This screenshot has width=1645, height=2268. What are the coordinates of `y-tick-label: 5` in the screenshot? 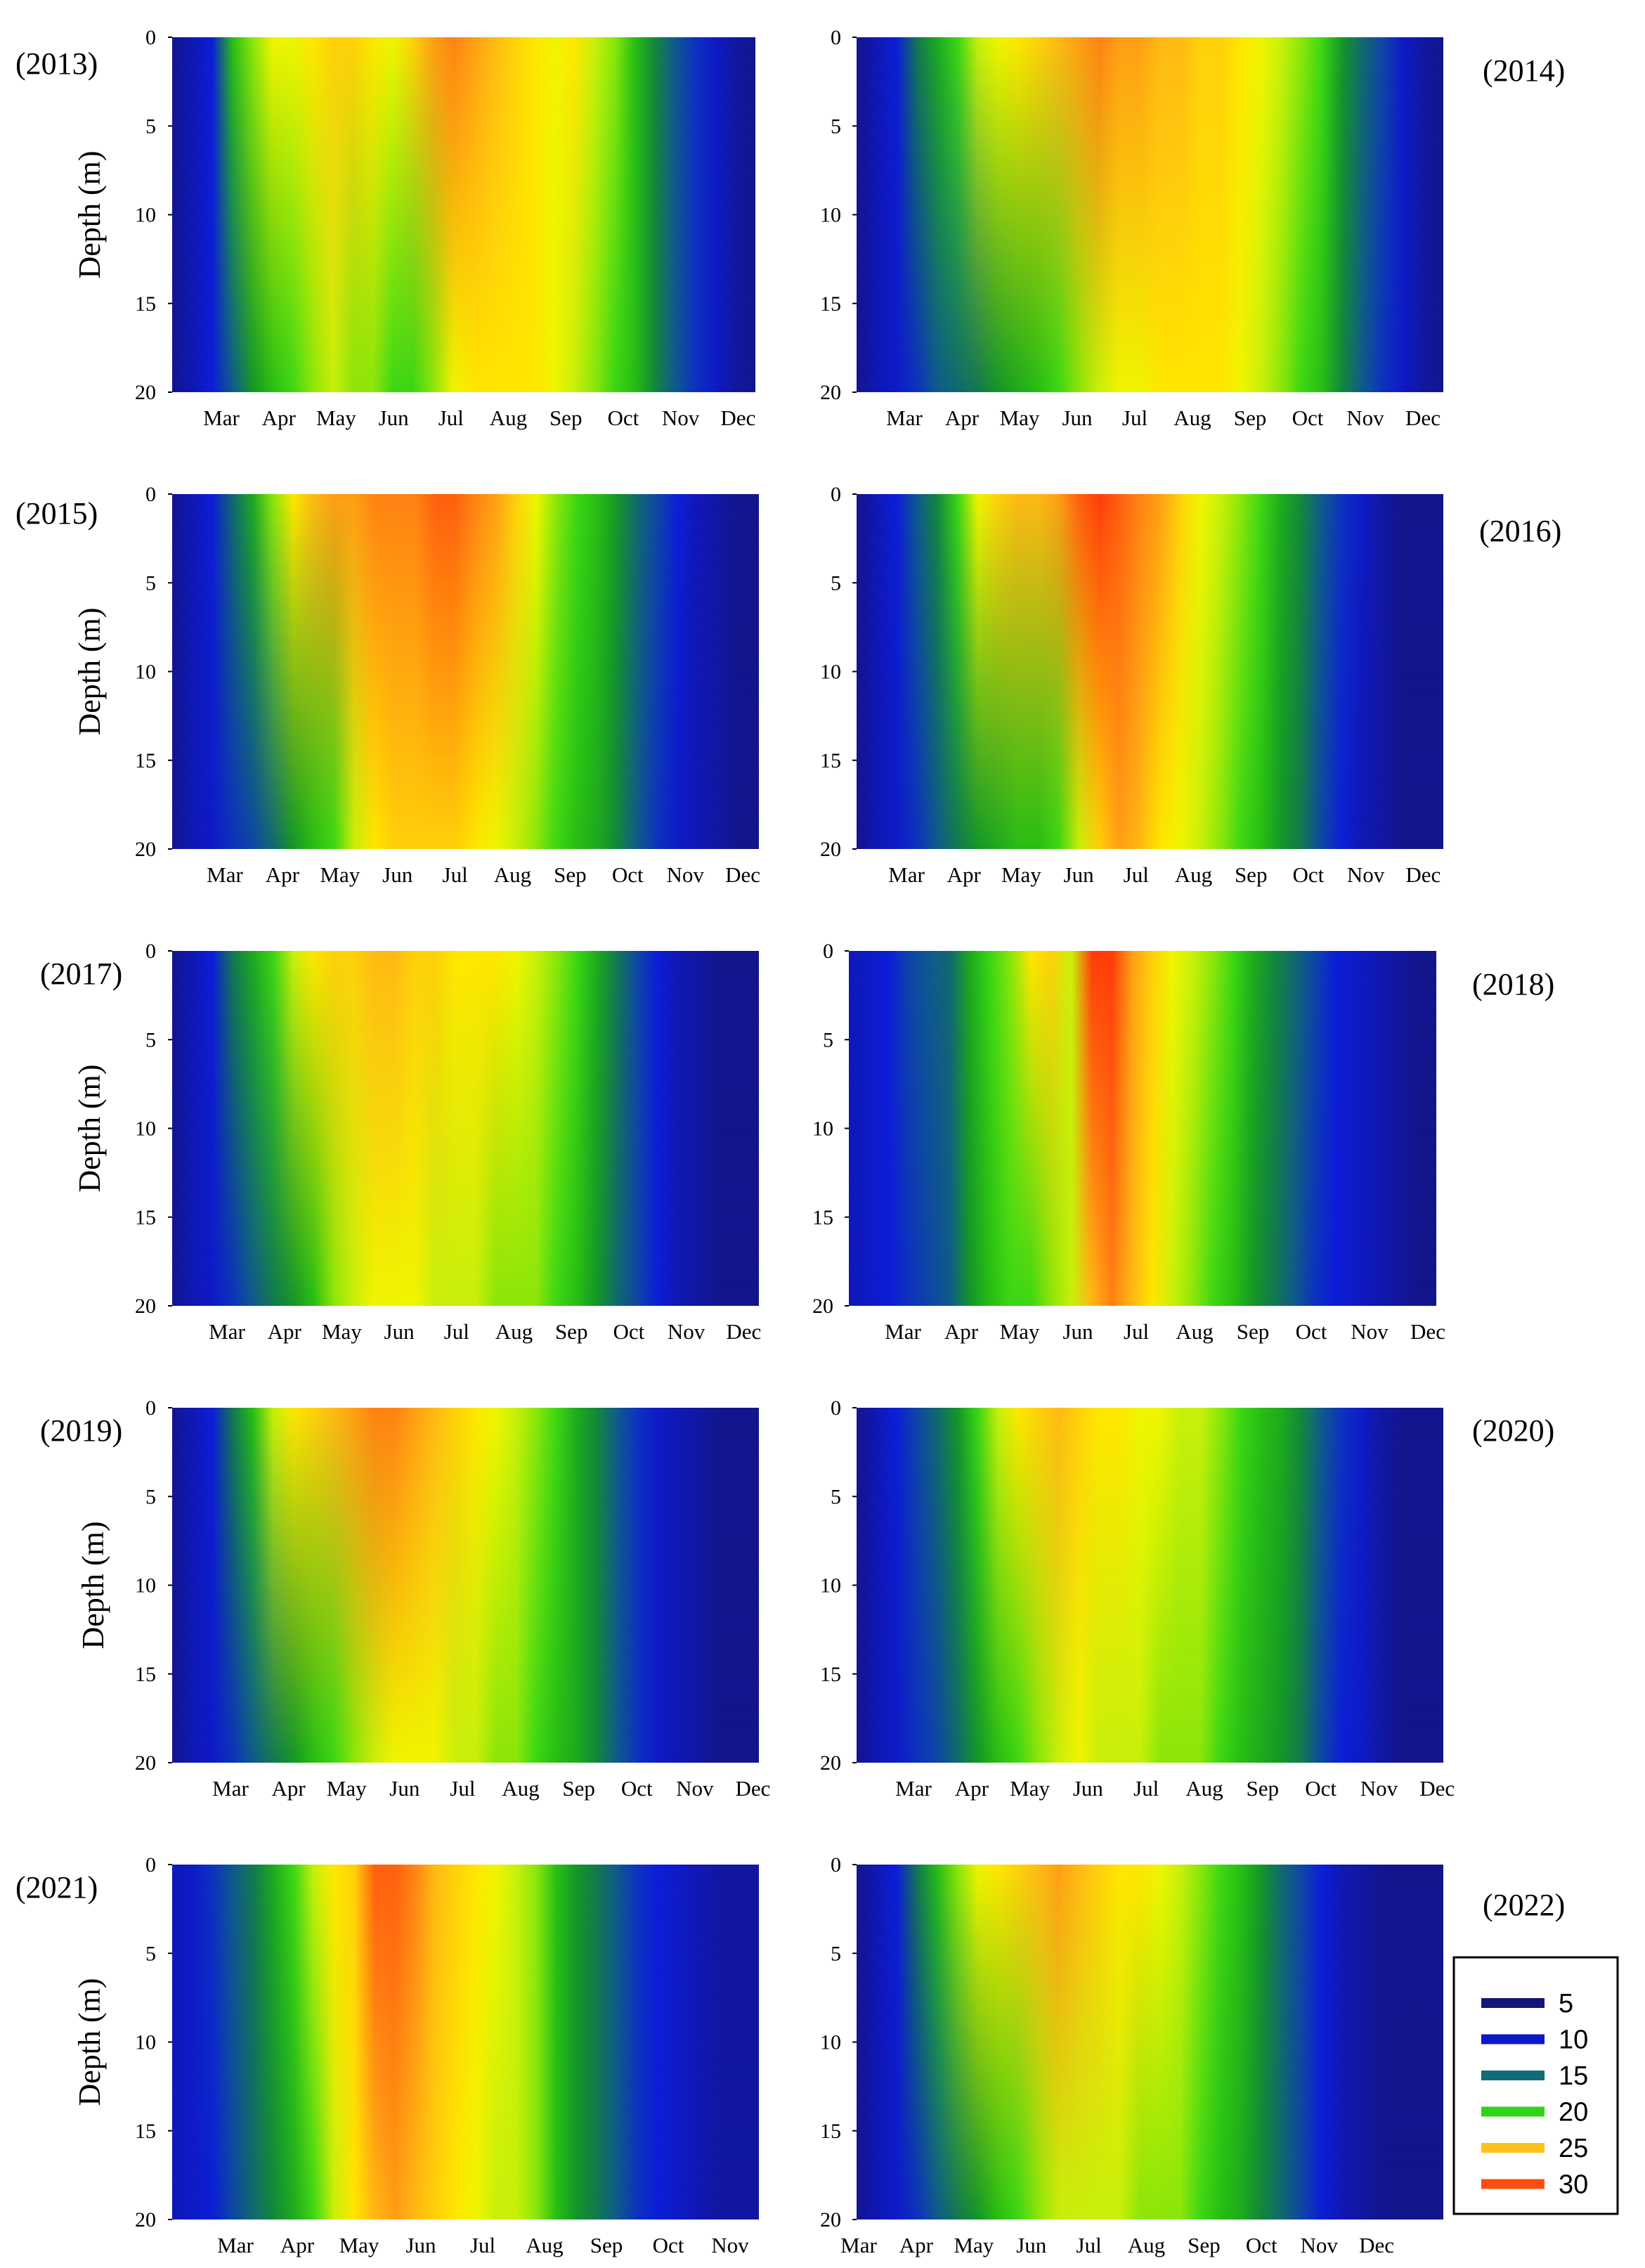 It's located at (836, 1496).